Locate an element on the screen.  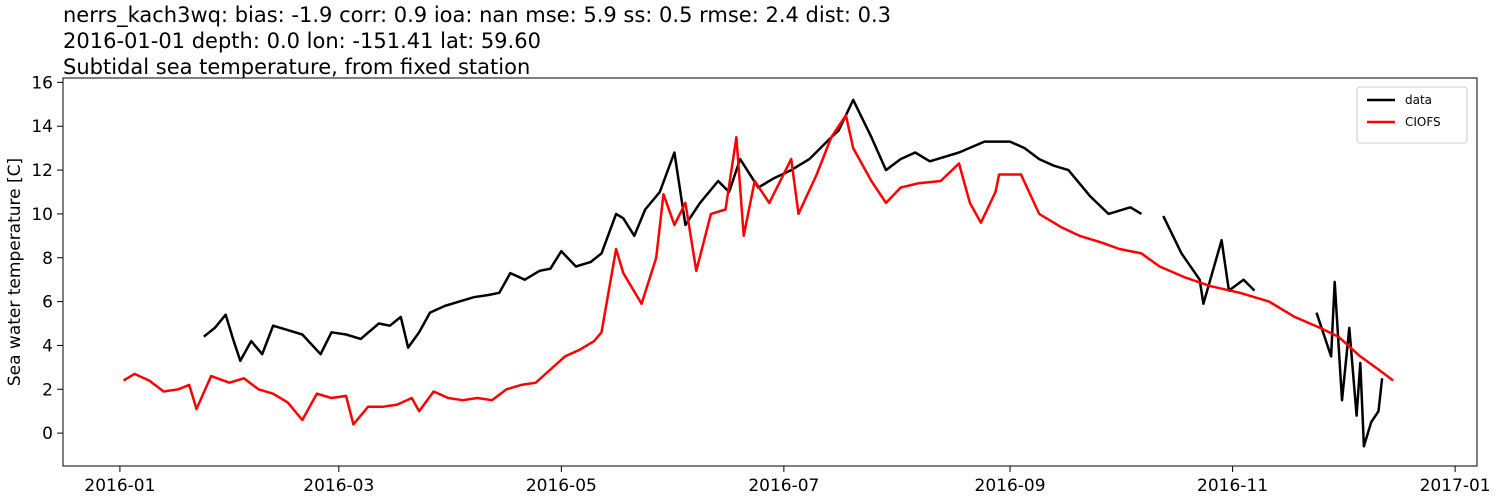
y-tick-label: 14 is located at coordinates (42, 127).